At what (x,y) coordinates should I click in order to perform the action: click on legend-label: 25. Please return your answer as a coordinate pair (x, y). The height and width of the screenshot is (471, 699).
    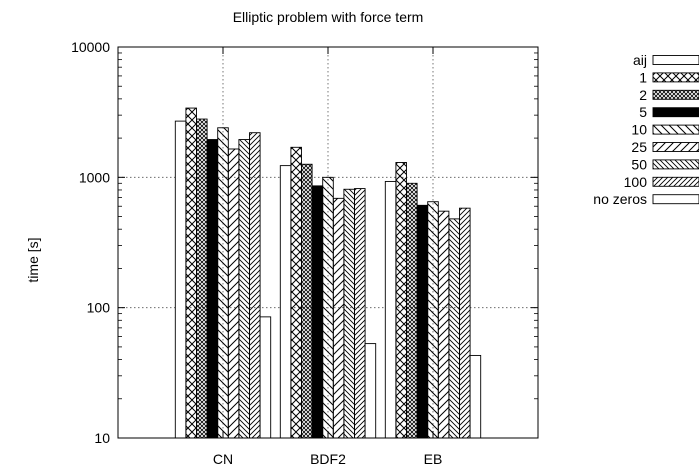
    Looking at the image, I should click on (639, 147).